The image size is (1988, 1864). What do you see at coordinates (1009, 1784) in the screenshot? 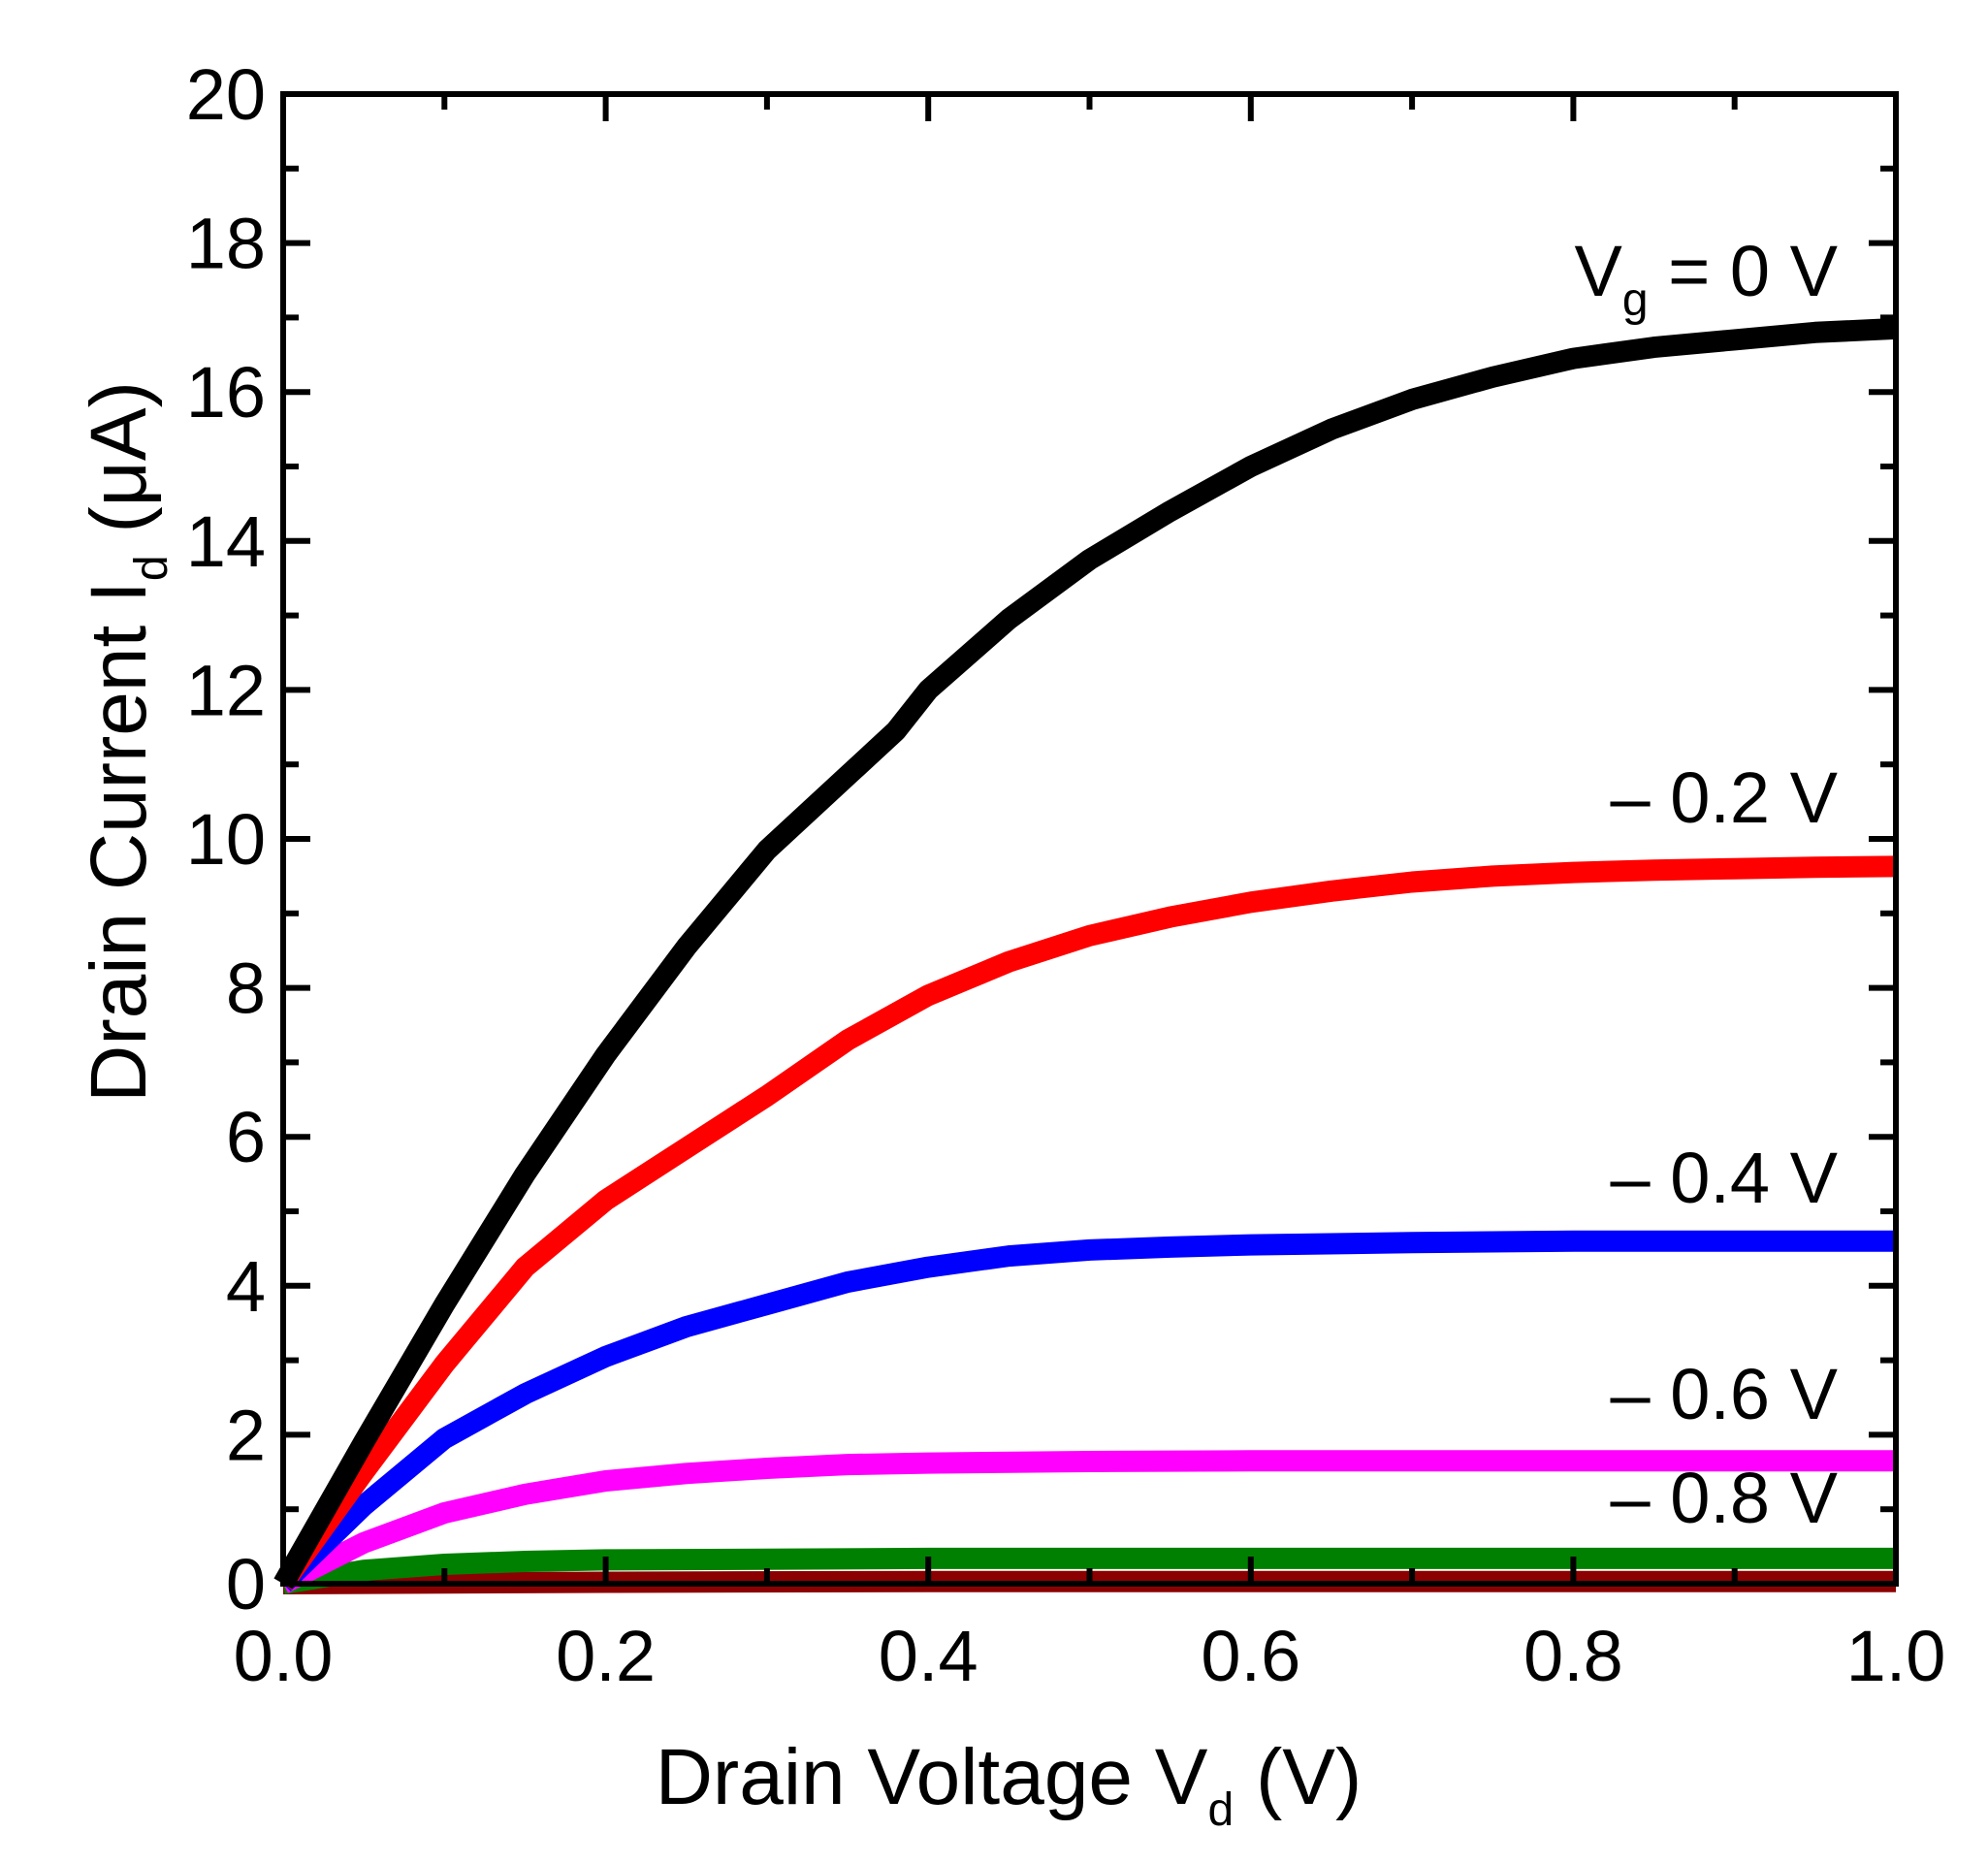
I see `x-axis-title: Drain Voltage Vd (V)` at bounding box center [1009, 1784].